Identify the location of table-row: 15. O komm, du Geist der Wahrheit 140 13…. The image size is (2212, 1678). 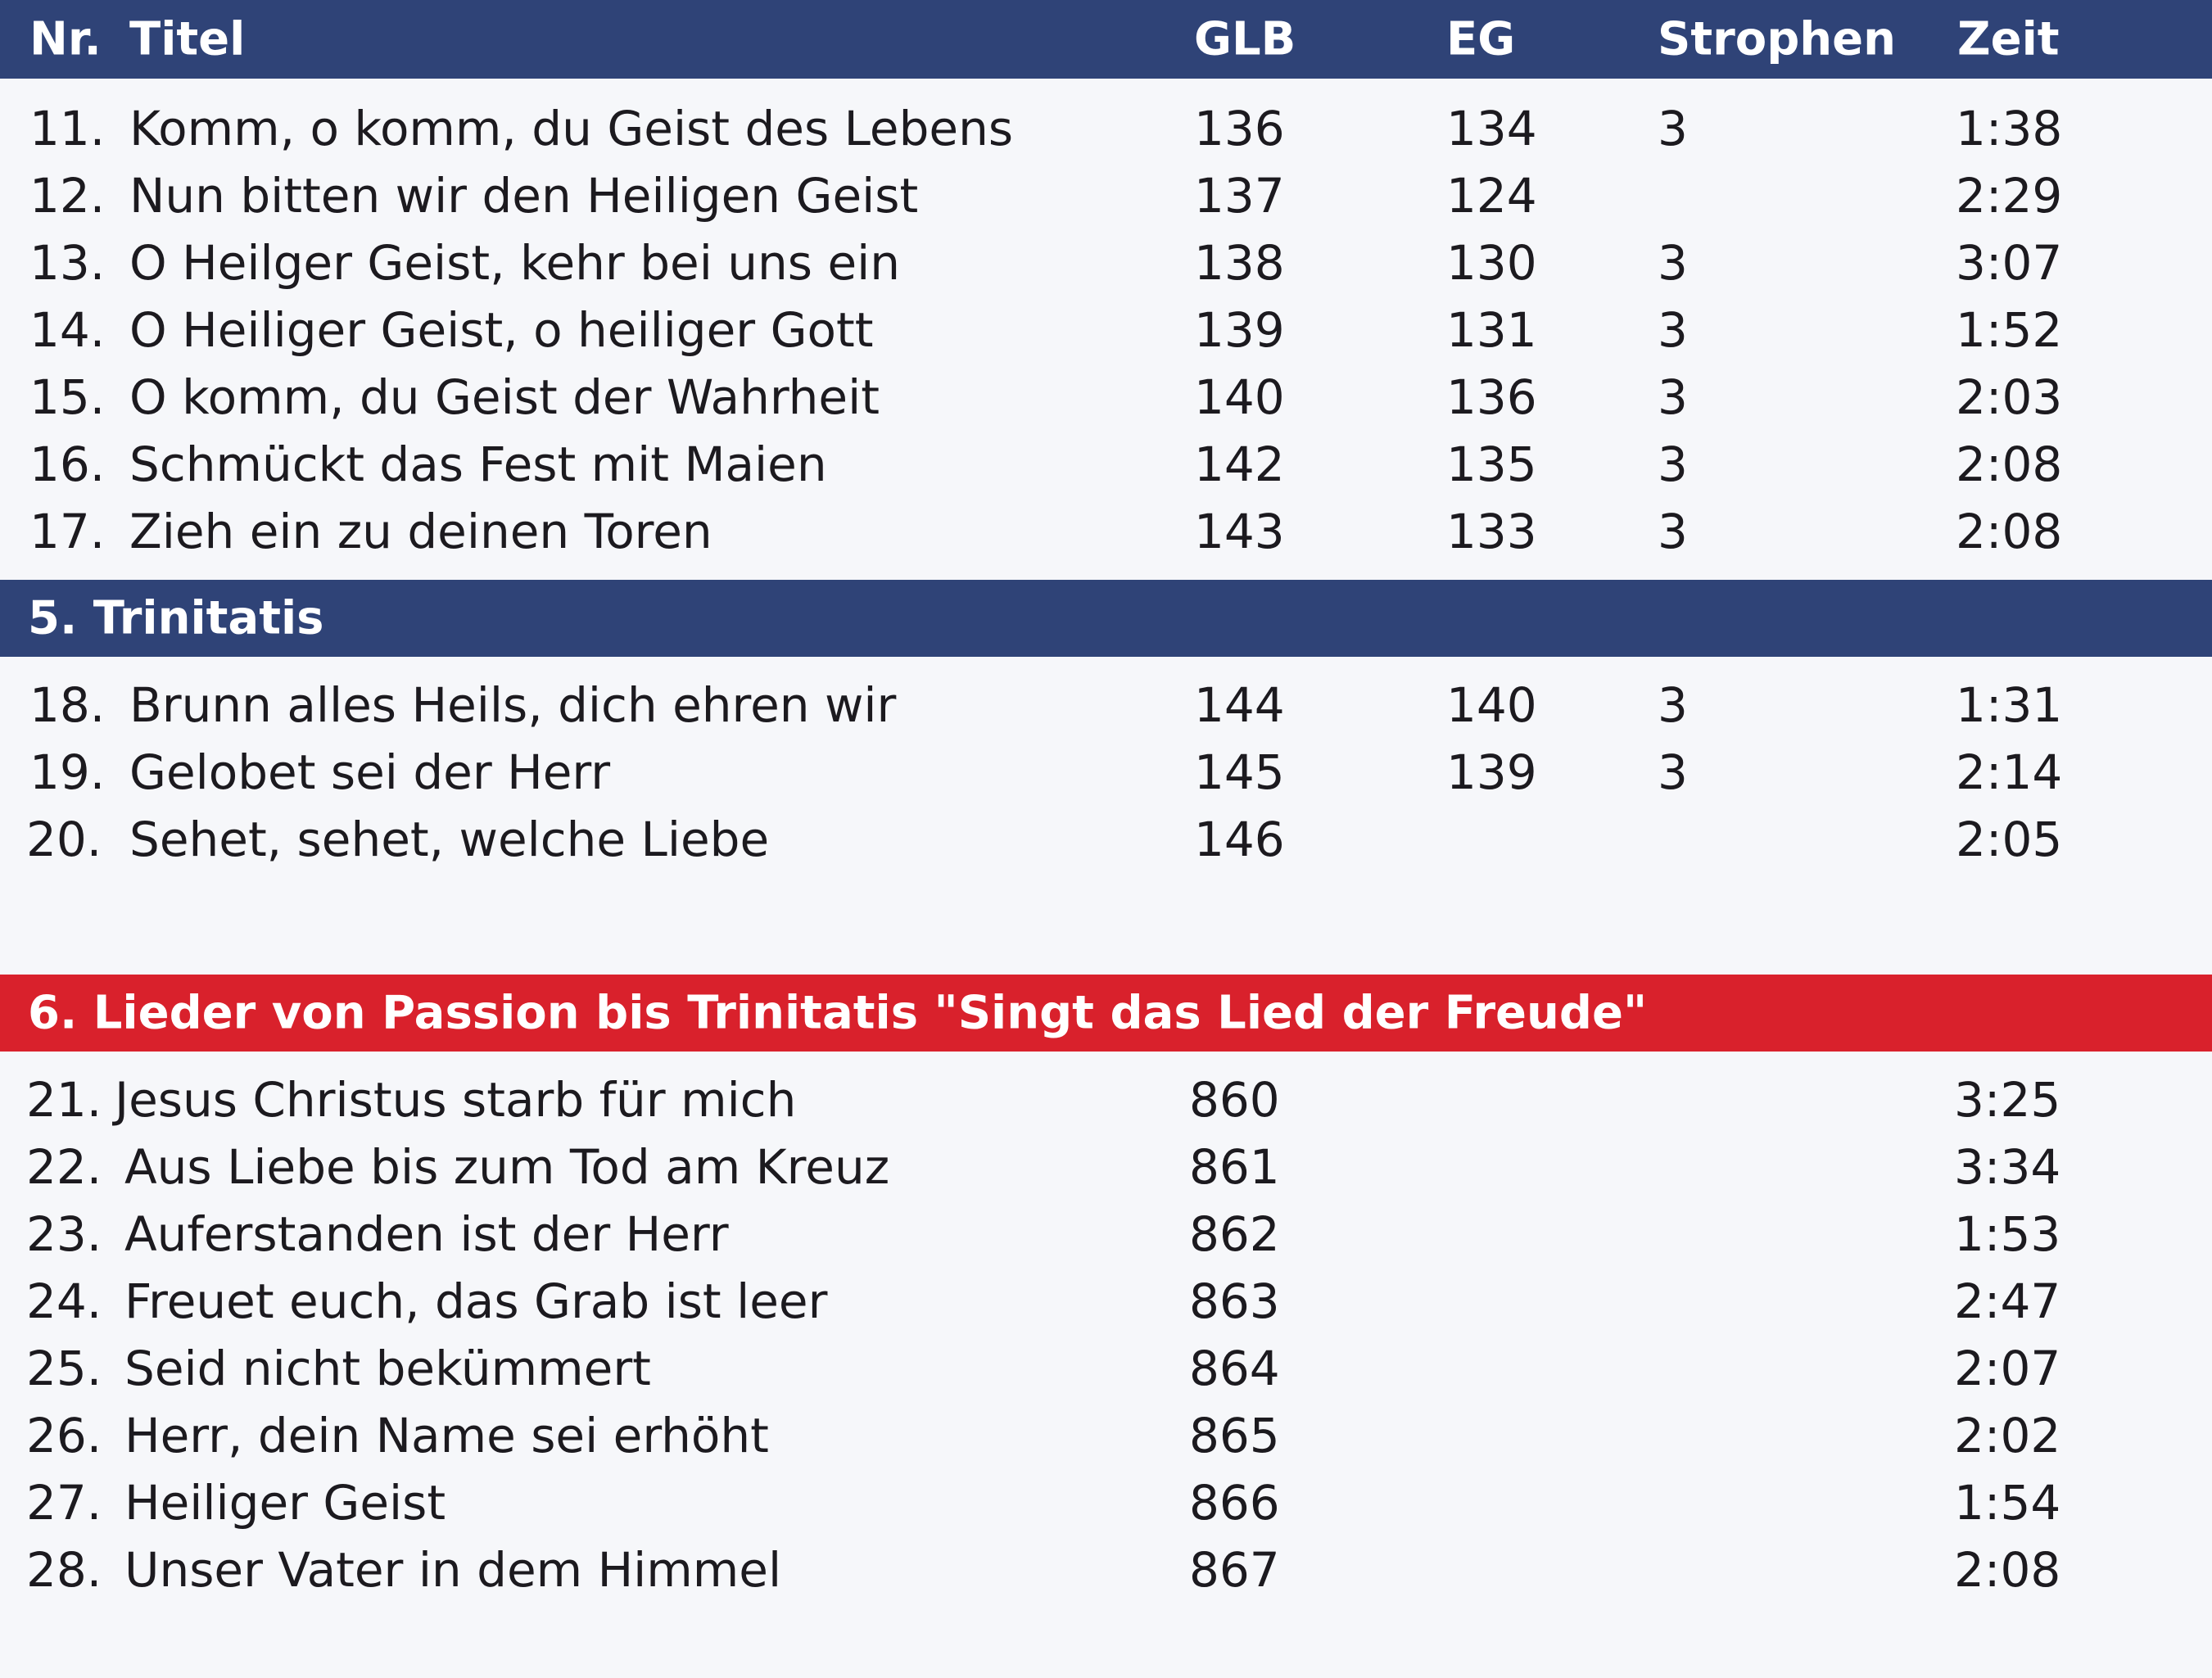
(1106, 397).